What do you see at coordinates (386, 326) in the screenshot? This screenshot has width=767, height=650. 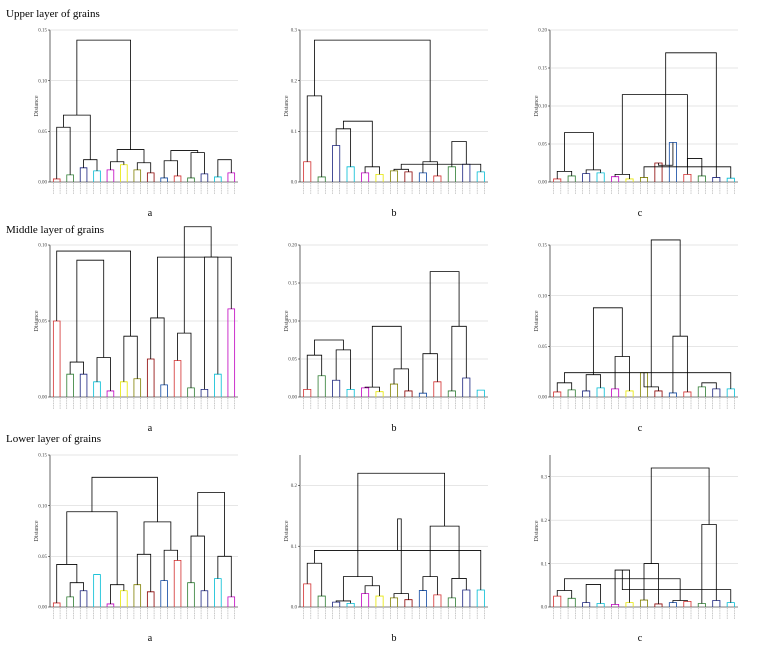 I see `dendrogram-svg: 0.00 0.05 0.10 0.15 0.20 Distance` at bounding box center [386, 326].